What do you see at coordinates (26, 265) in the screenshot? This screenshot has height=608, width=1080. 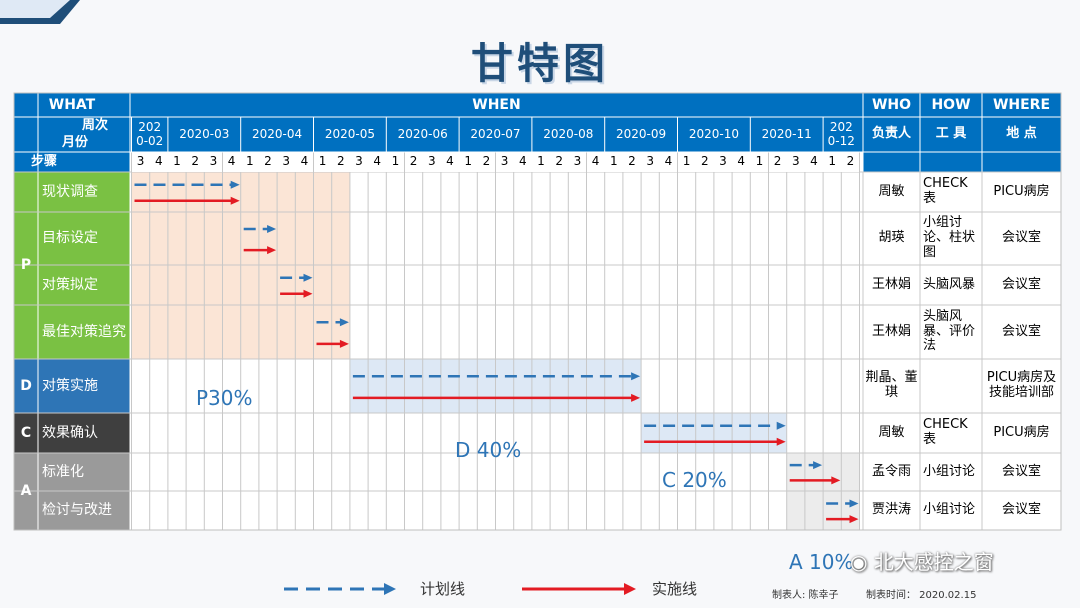 I see `phase-label-p: P` at bounding box center [26, 265].